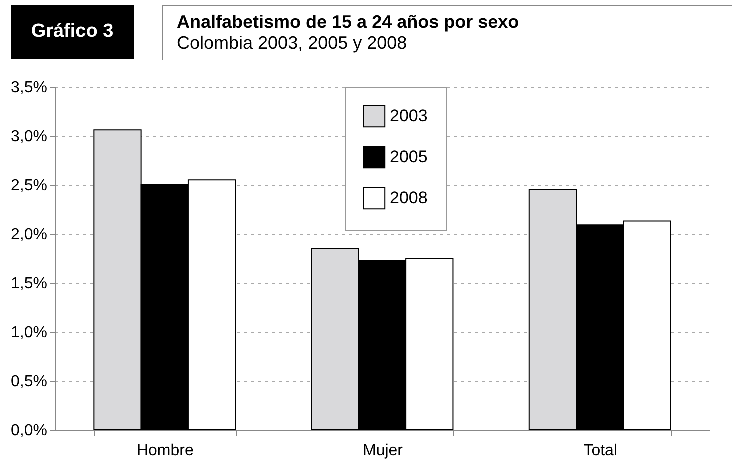  What do you see at coordinates (409, 198) in the screenshot?
I see `legend-label: 2008` at bounding box center [409, 198].